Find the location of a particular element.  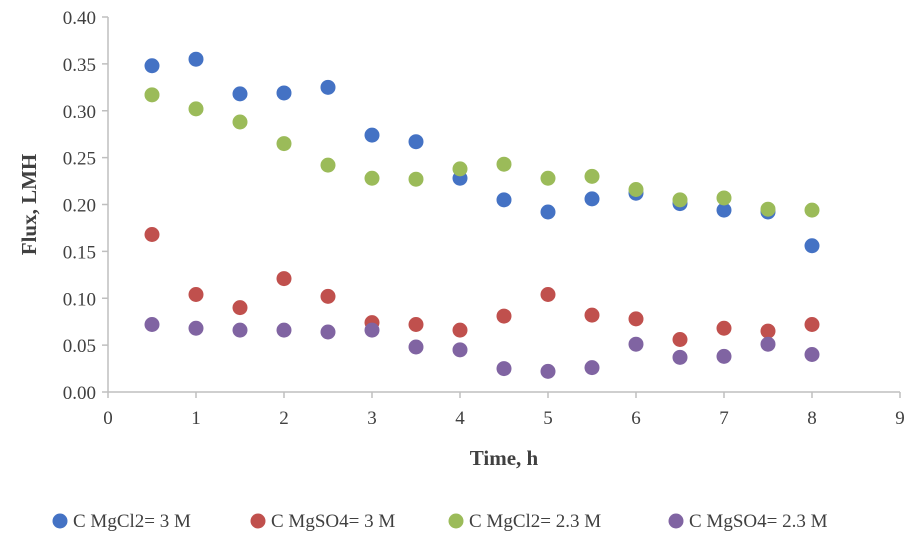

legend-label: C MgSO4= 2.3 M is located at coordinates (758, 521).